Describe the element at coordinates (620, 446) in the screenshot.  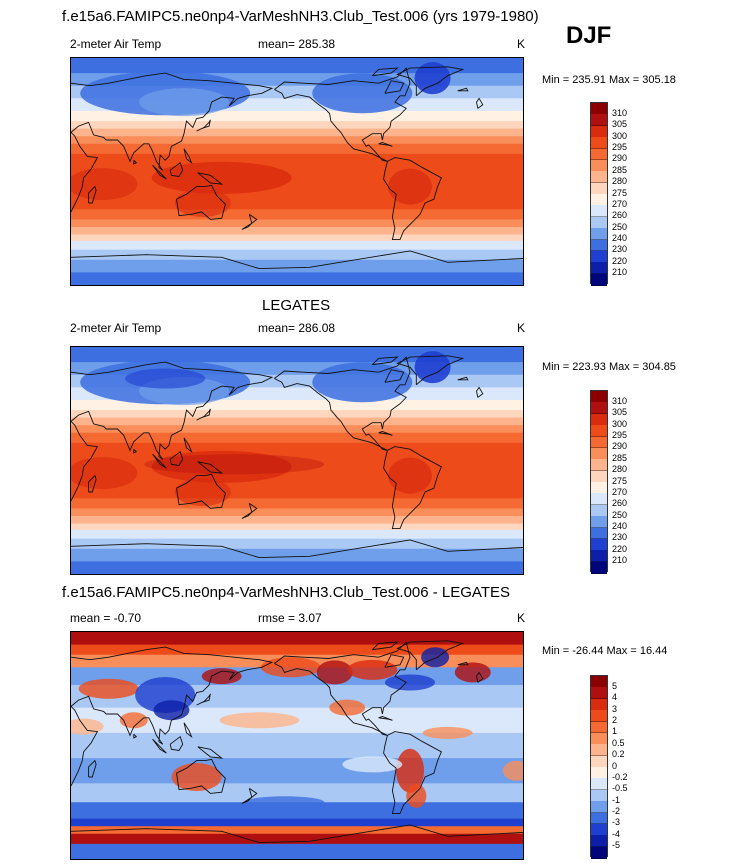
I see `colorbar-tick-label: 290` at that location.